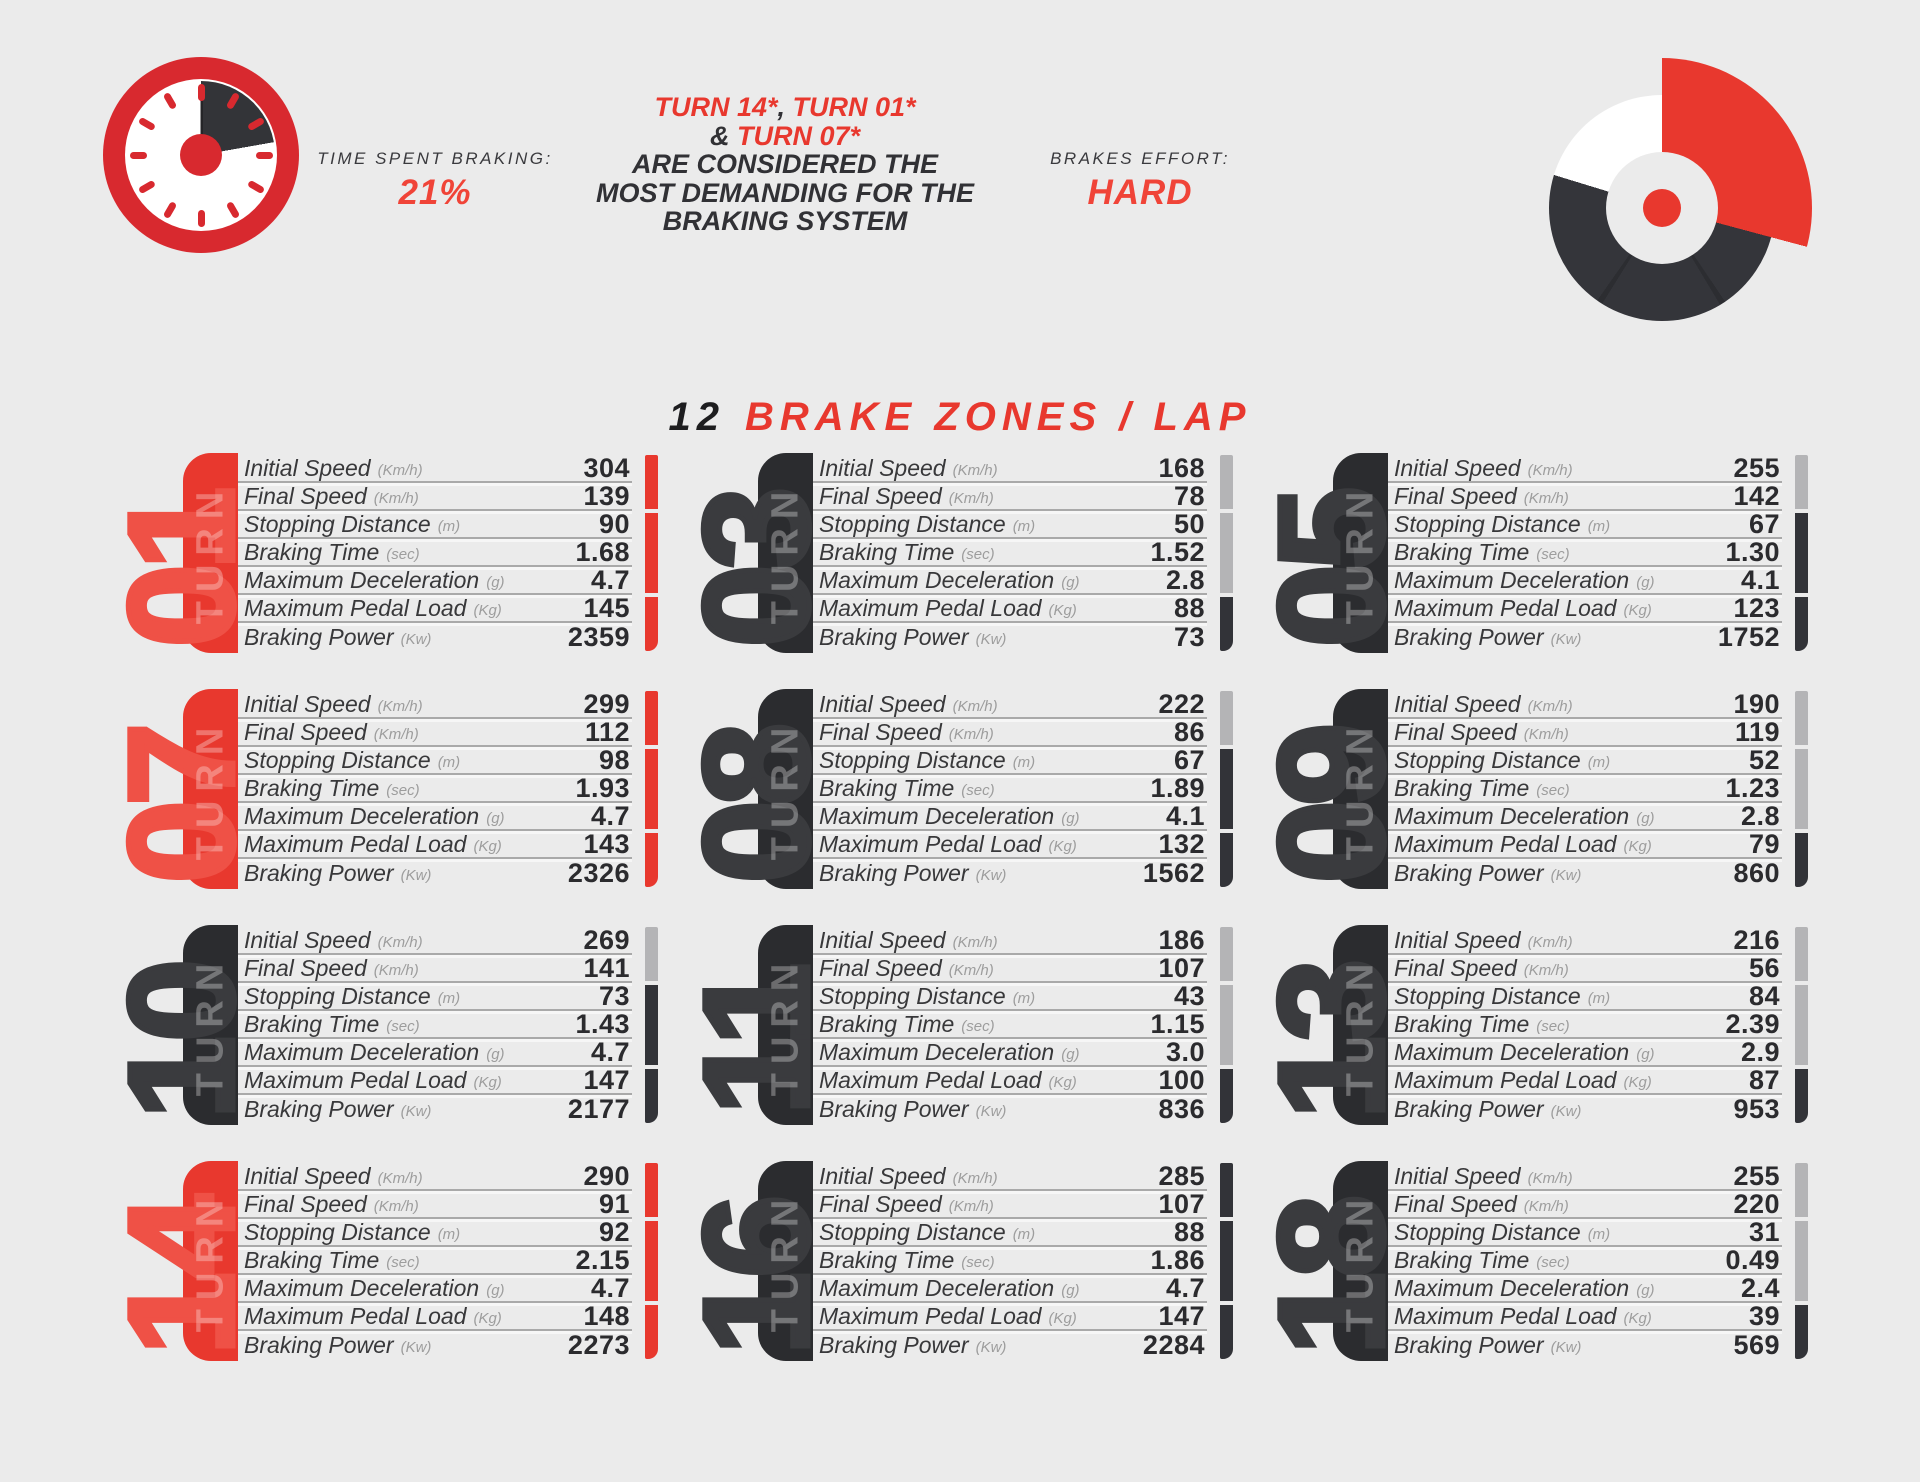  I want to click on stat-label: Maximum Pedal Load, so click(1505, 843).